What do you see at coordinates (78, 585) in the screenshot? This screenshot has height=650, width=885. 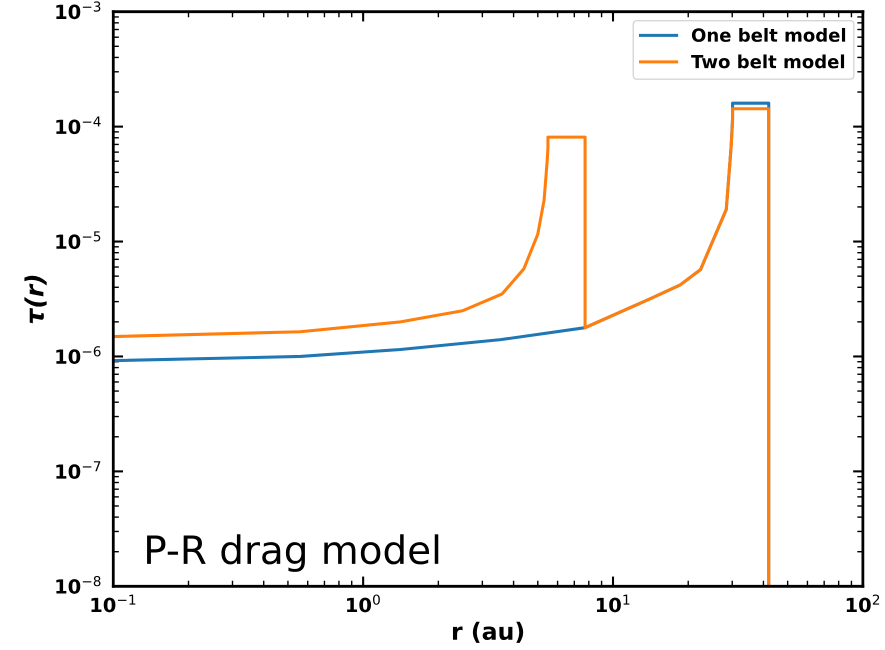 I see `y-tick-label: 10$^{−8}$` at bounding box center [78, 585].